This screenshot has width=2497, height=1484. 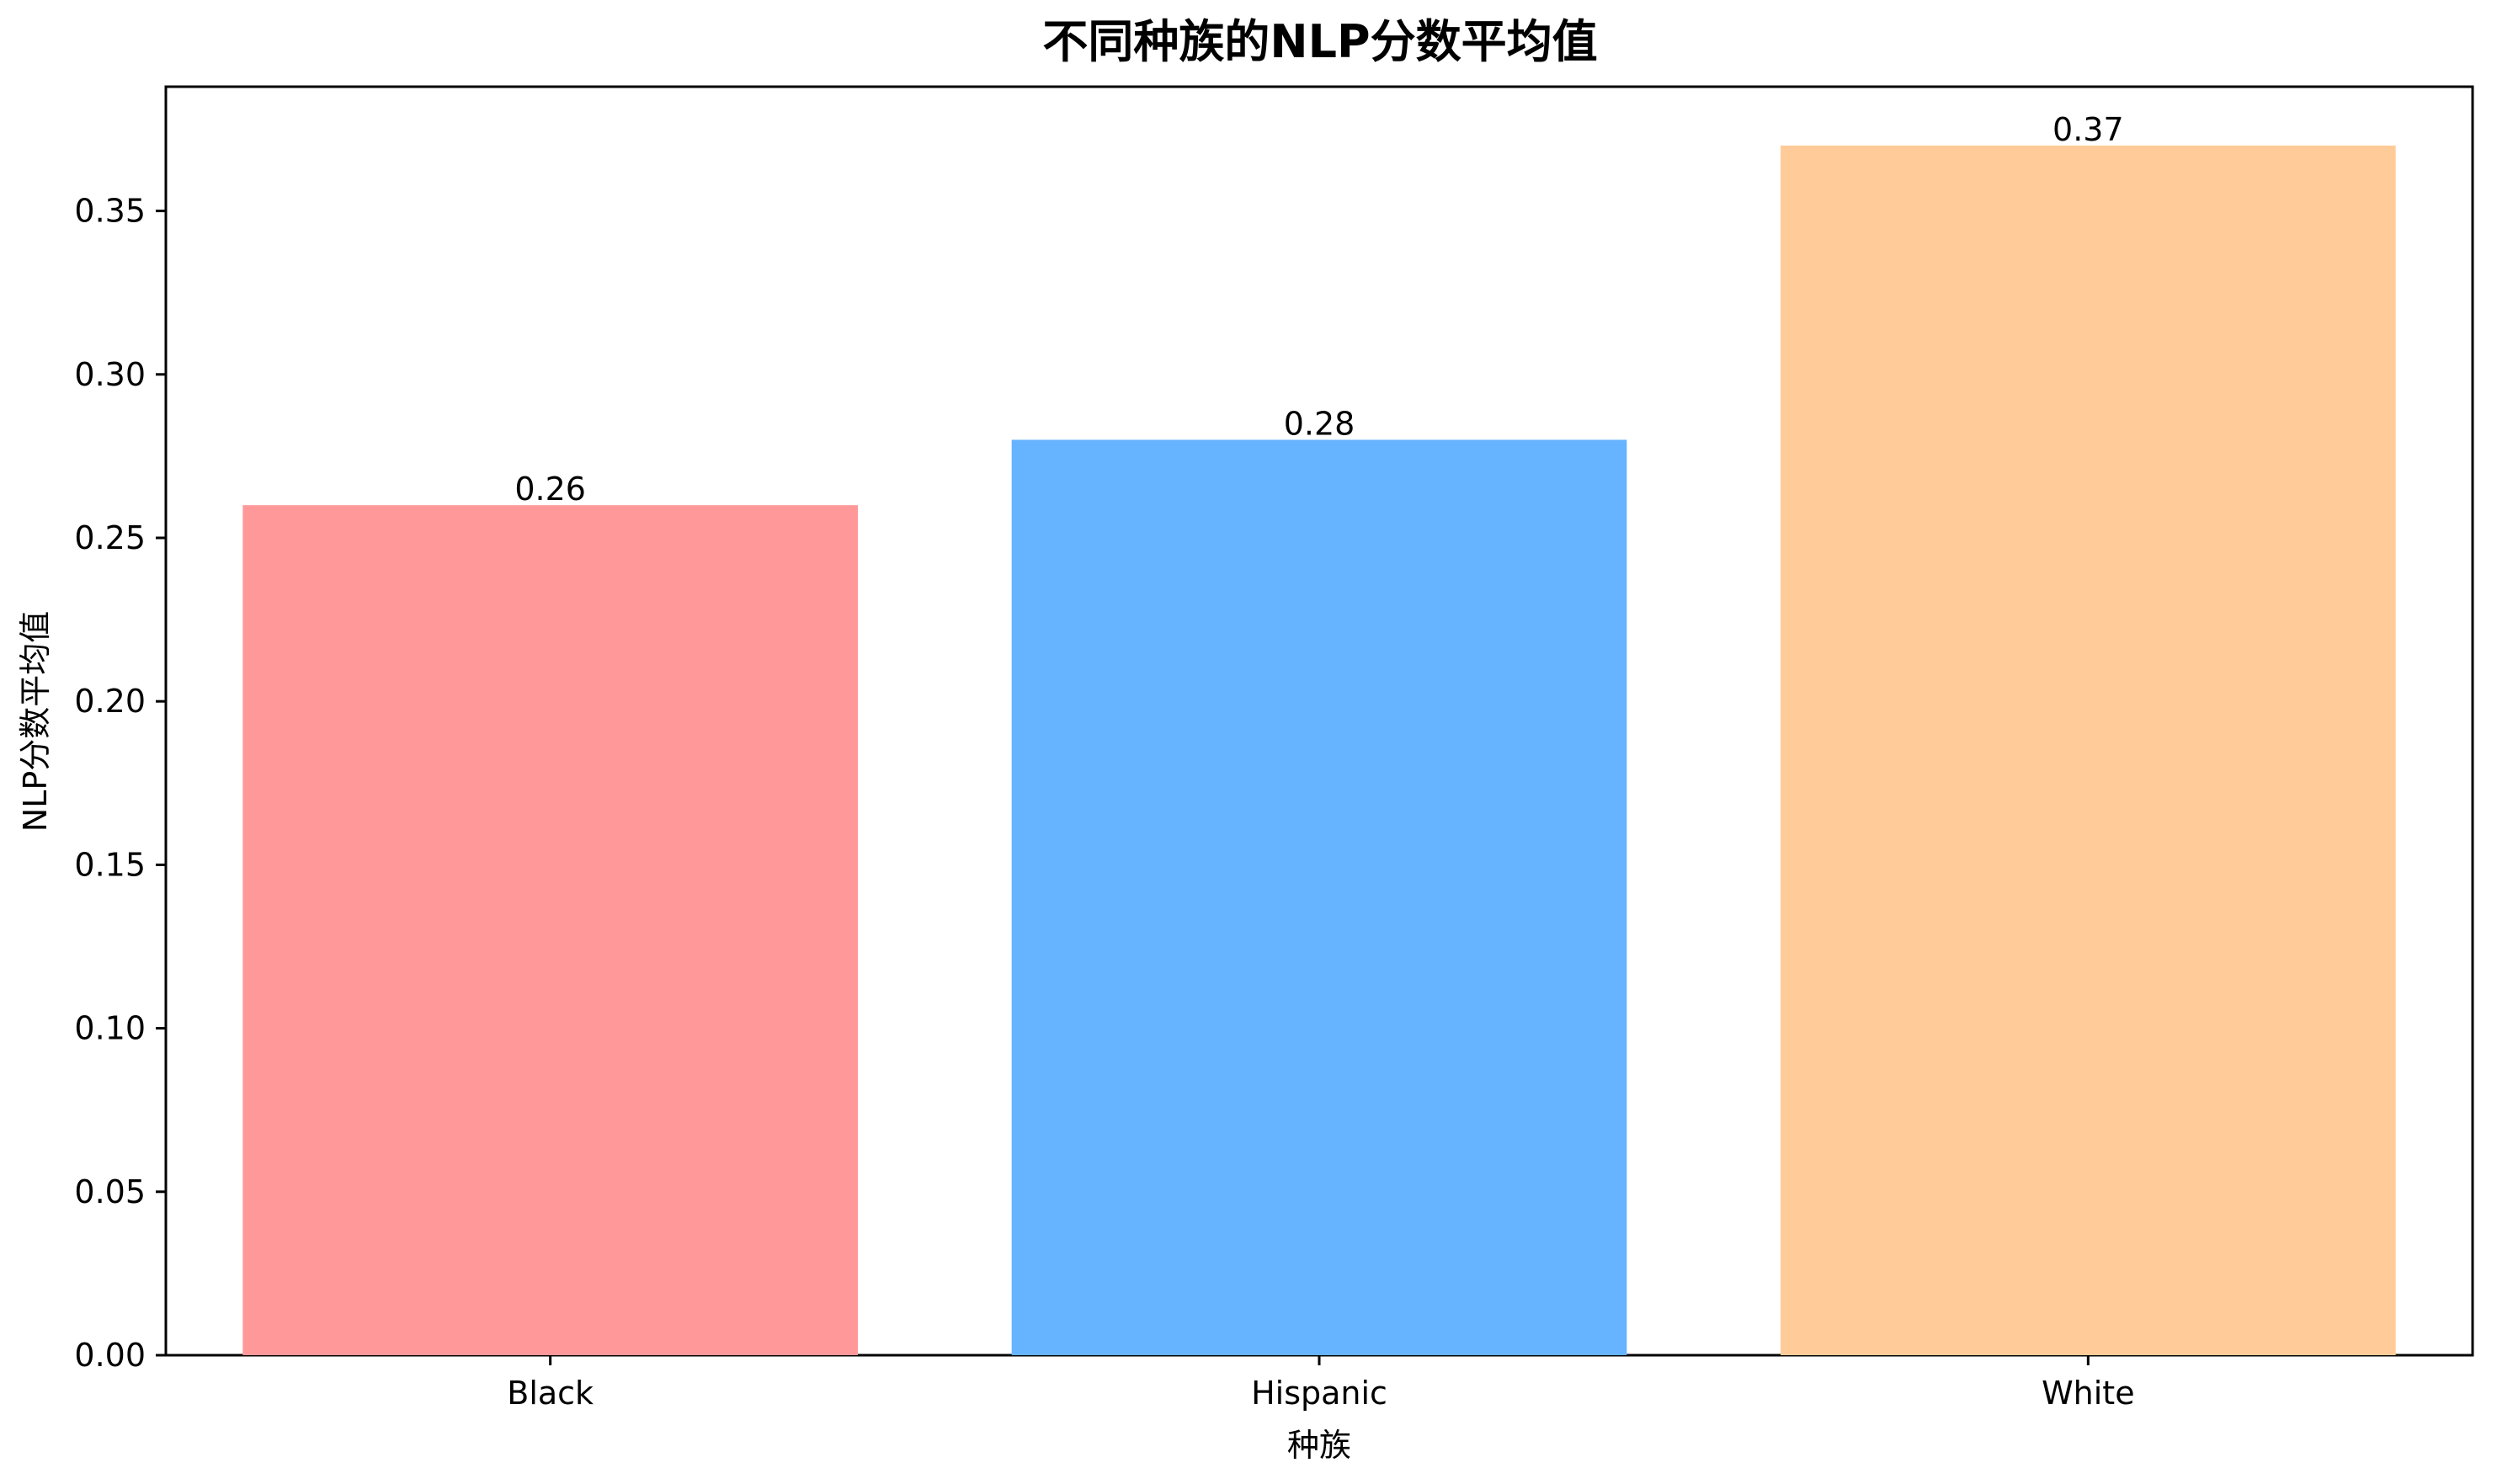 What do you see at coordinates (1319, 1393) in the screenshot?
I see `x-tick-label: Hispanic` at bounding box center [1319, 1393].